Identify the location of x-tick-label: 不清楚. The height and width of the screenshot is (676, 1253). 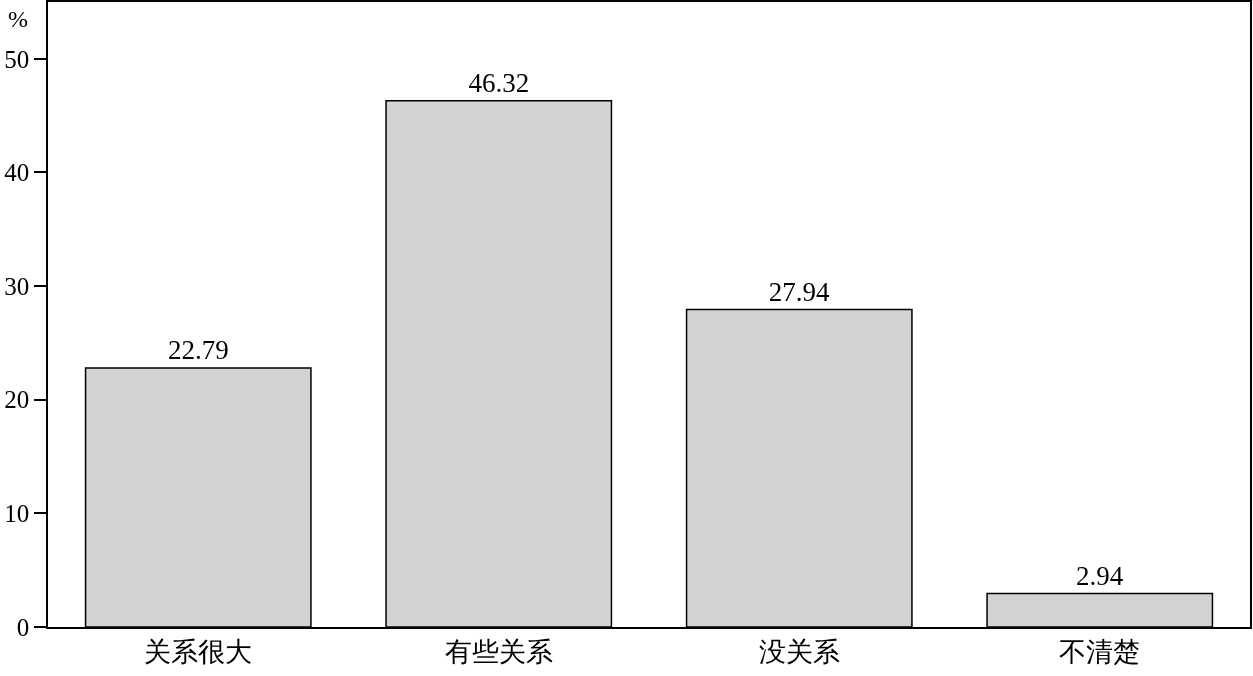
(1100, 652).